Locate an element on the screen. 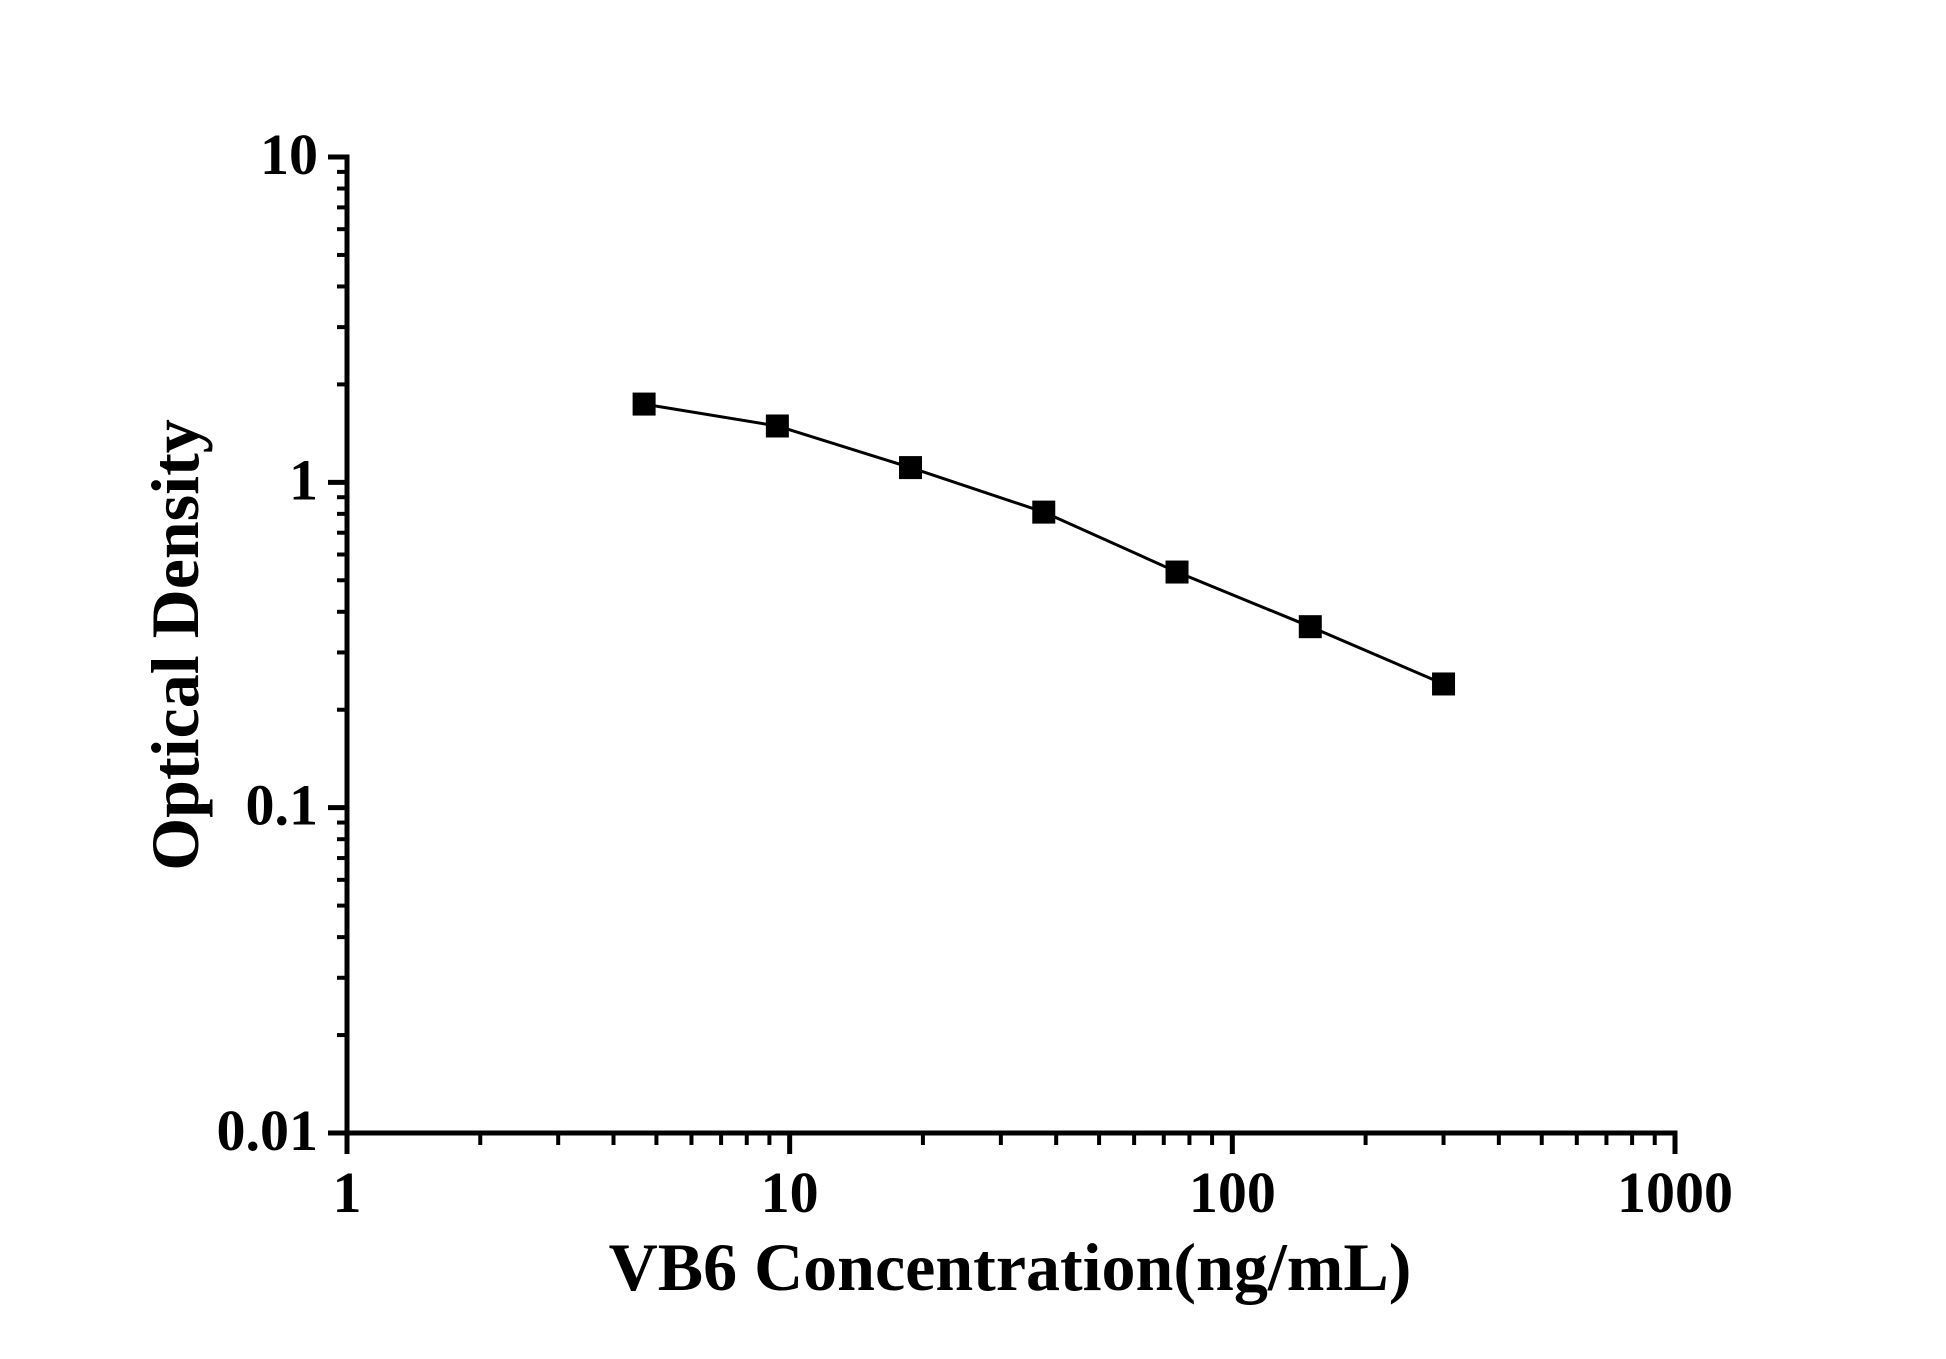 The width and height of the screenshot is (1946, 1359). standard-curve-line is located at coordinates (1044, 544).